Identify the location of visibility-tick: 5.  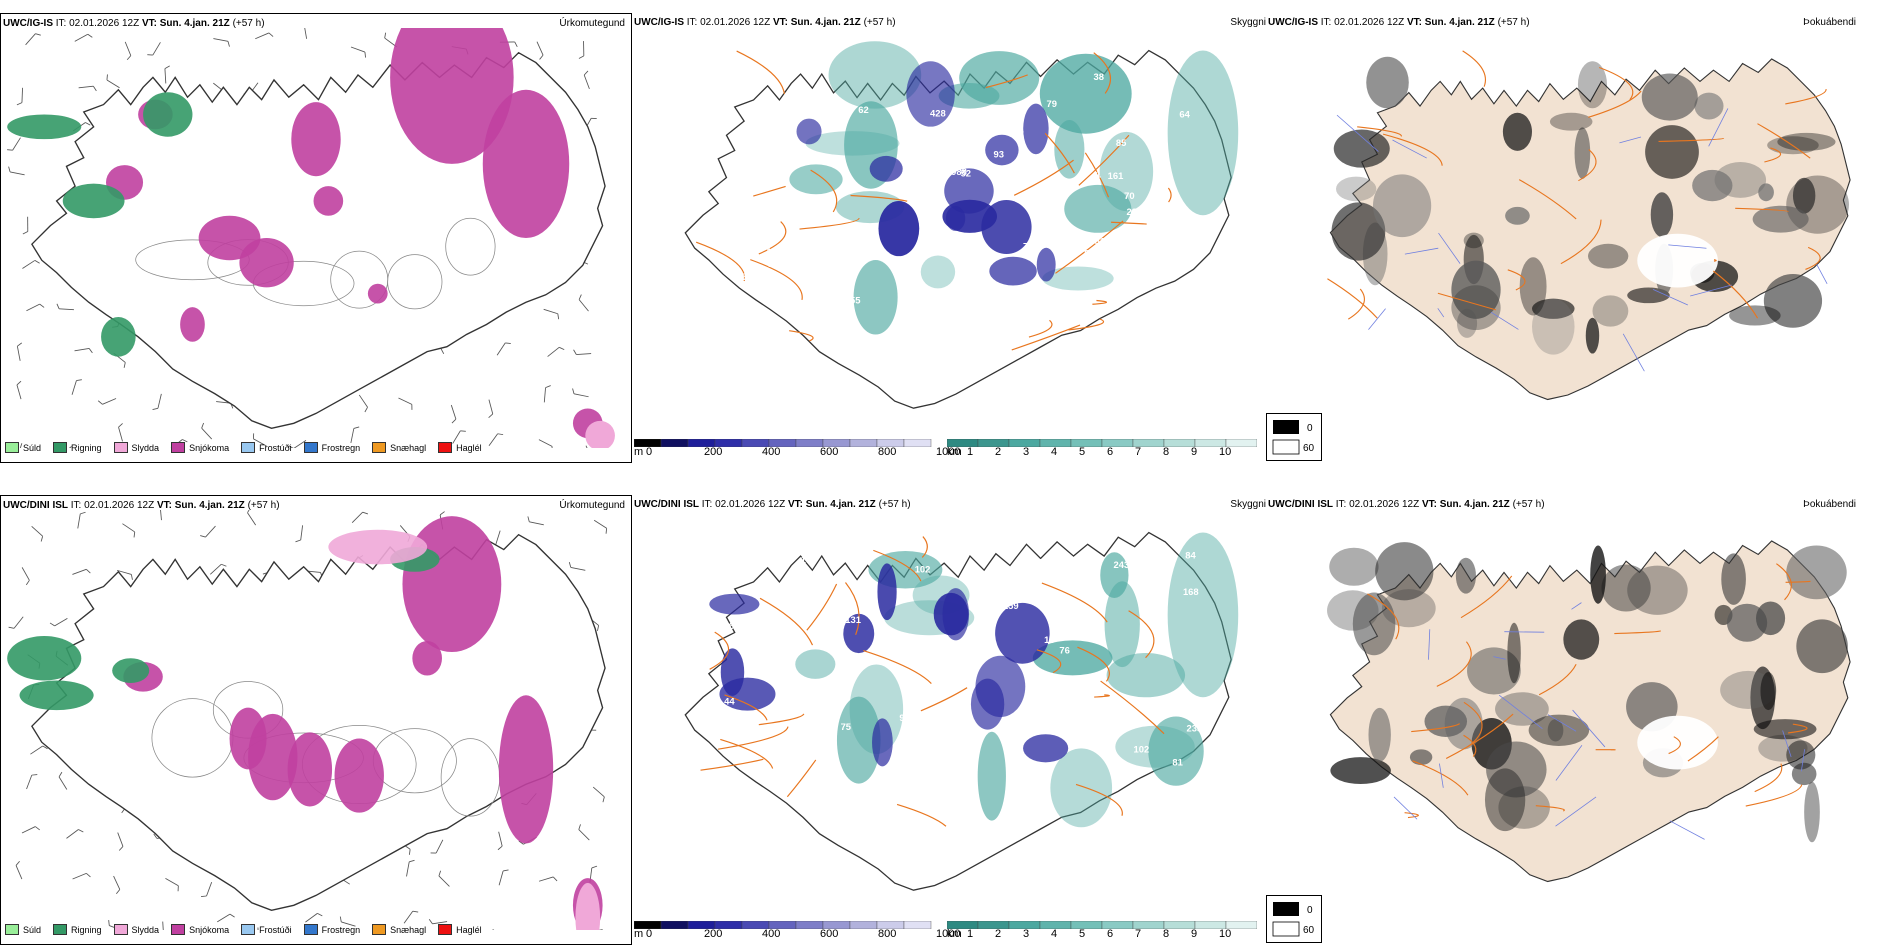
(1082, 934).